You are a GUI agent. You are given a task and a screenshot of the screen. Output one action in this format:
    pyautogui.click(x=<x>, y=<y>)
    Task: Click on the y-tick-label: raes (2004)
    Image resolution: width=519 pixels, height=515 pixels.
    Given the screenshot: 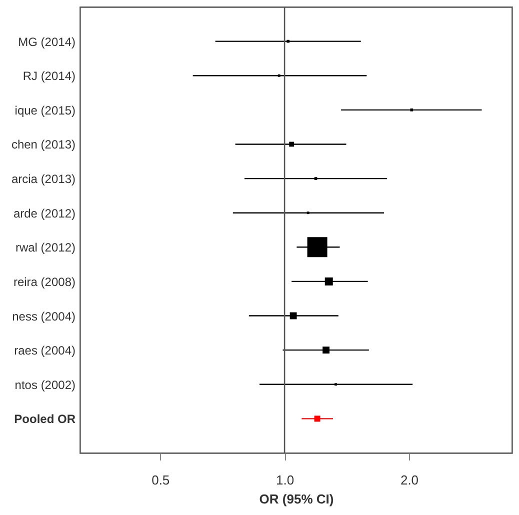 What is the action you would take?
    pyautogui.click(x=45, y=351)
    